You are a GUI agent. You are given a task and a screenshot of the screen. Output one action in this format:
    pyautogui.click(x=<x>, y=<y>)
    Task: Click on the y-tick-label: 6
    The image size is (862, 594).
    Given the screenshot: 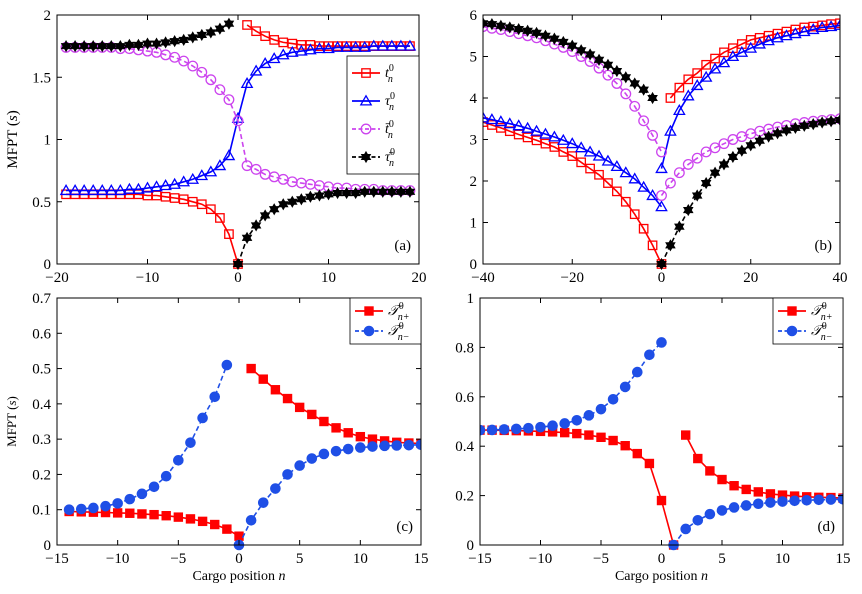 What is the action you would take?
    pyautogui.click(x=474, y=16)
    